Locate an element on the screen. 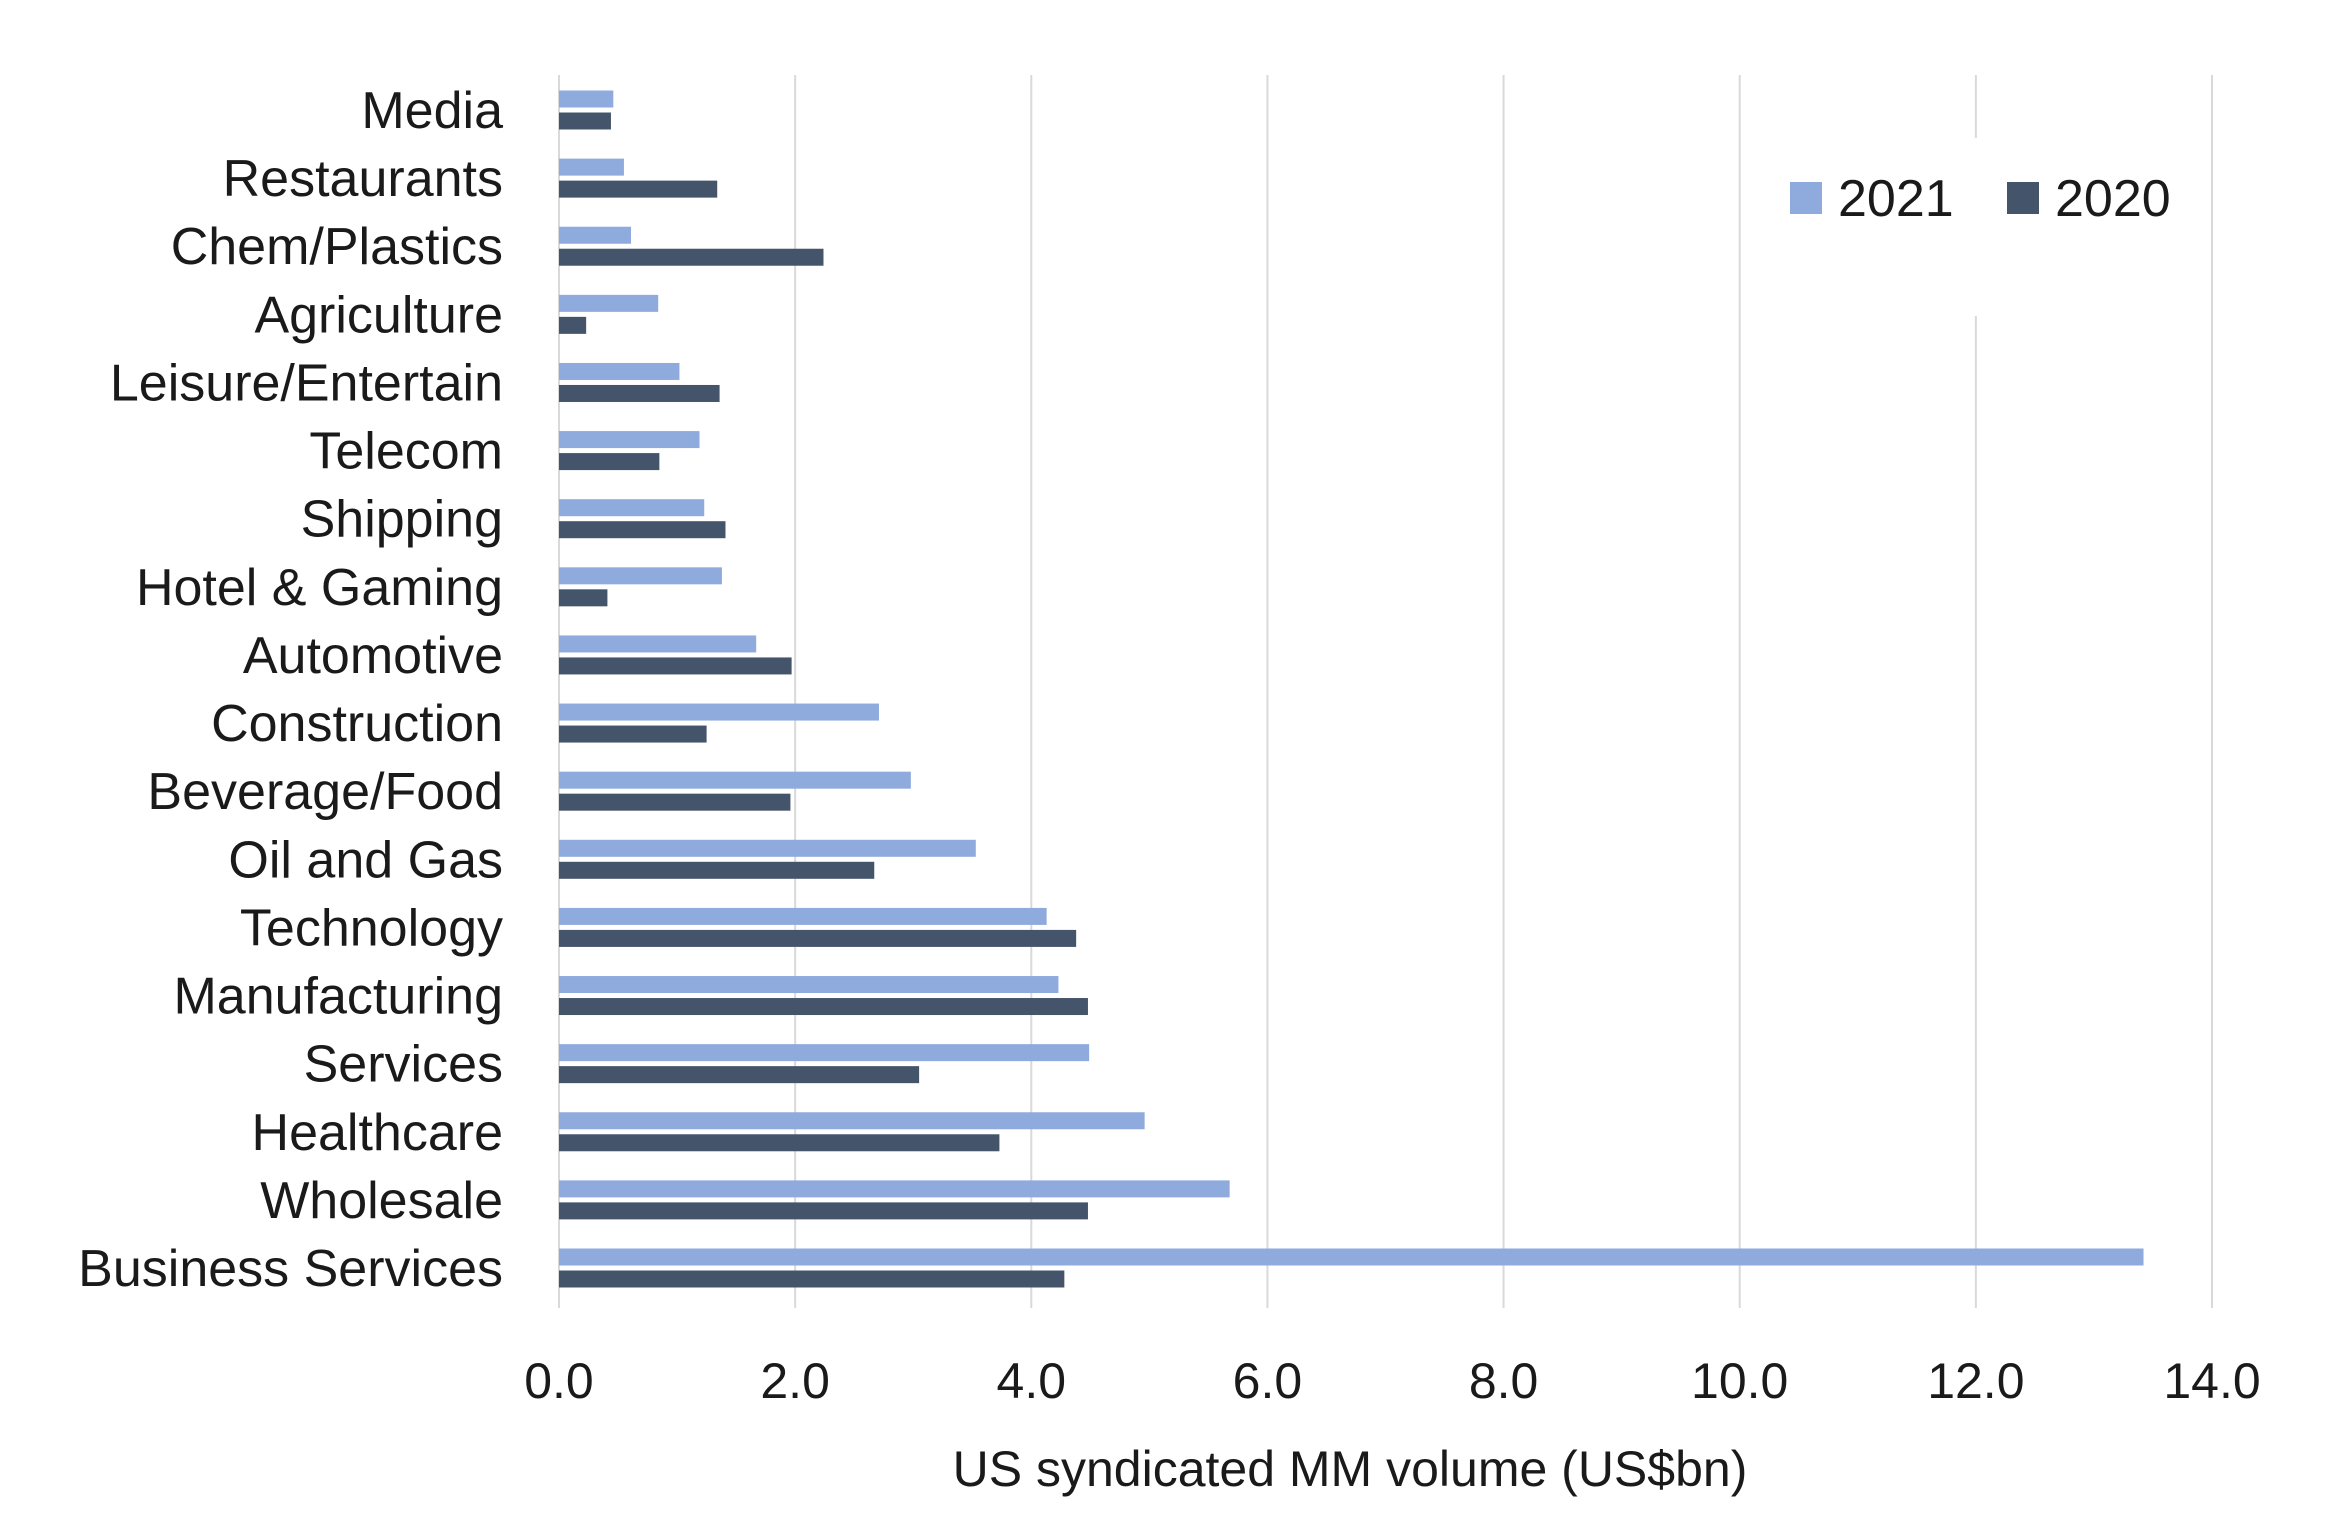 The image size is (2342, 1540). x-axis-title: US syndicated MM volume (US$bn) is located at coordinates (1350, 1469).